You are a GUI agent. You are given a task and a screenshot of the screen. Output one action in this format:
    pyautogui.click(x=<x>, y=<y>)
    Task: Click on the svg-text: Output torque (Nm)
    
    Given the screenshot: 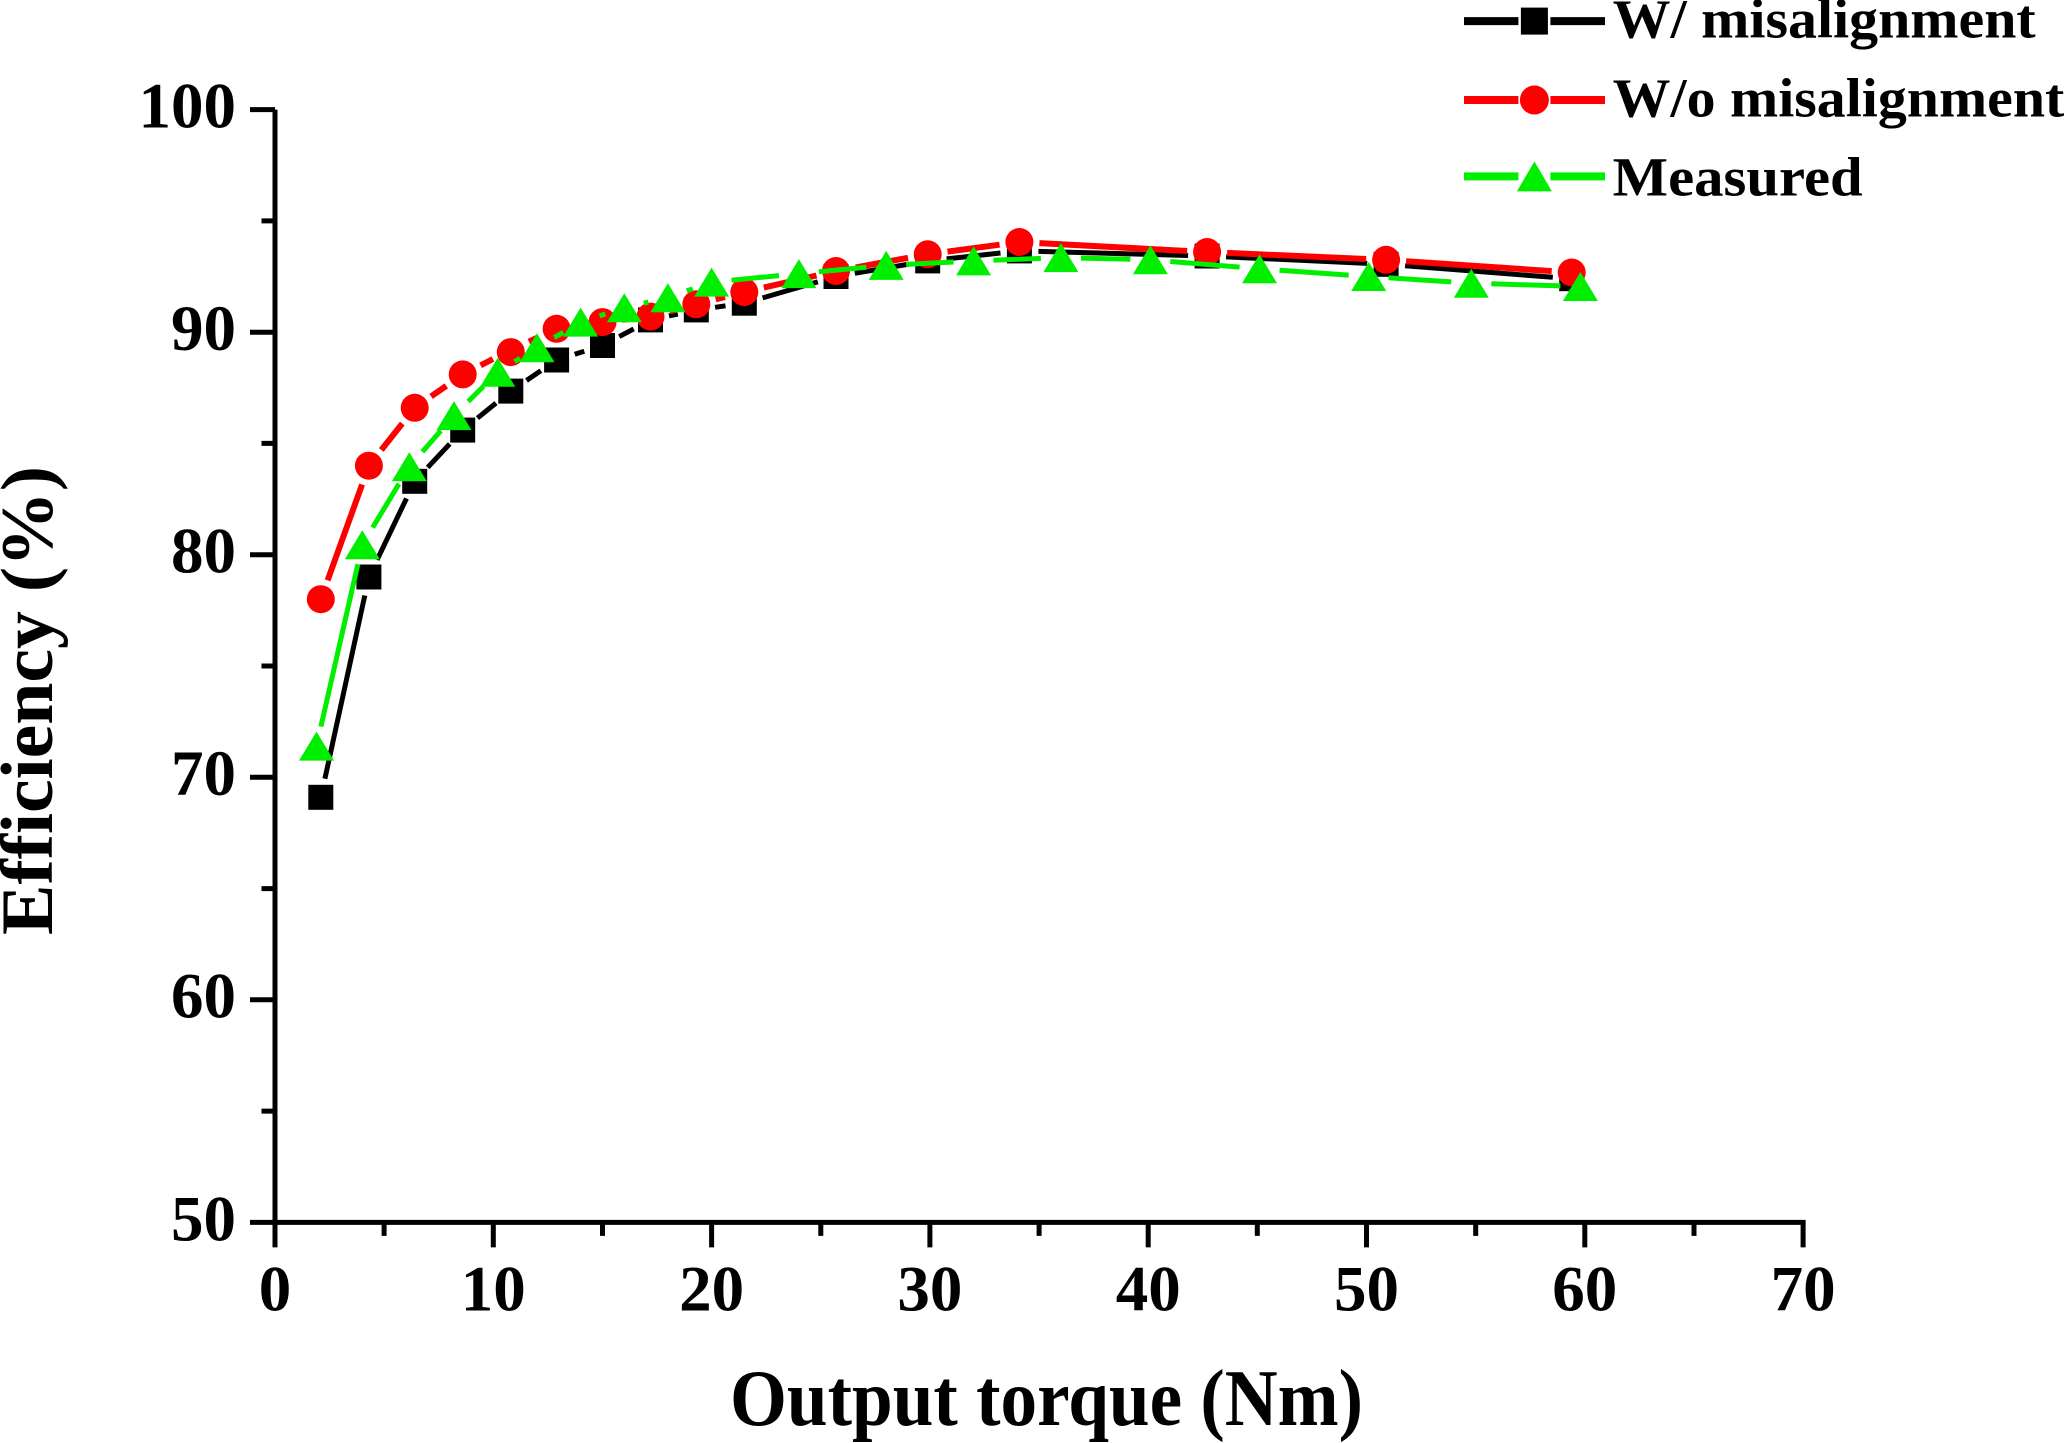 What is the action you would take?
    pyautogui.click(x=1046, y=1398)
    